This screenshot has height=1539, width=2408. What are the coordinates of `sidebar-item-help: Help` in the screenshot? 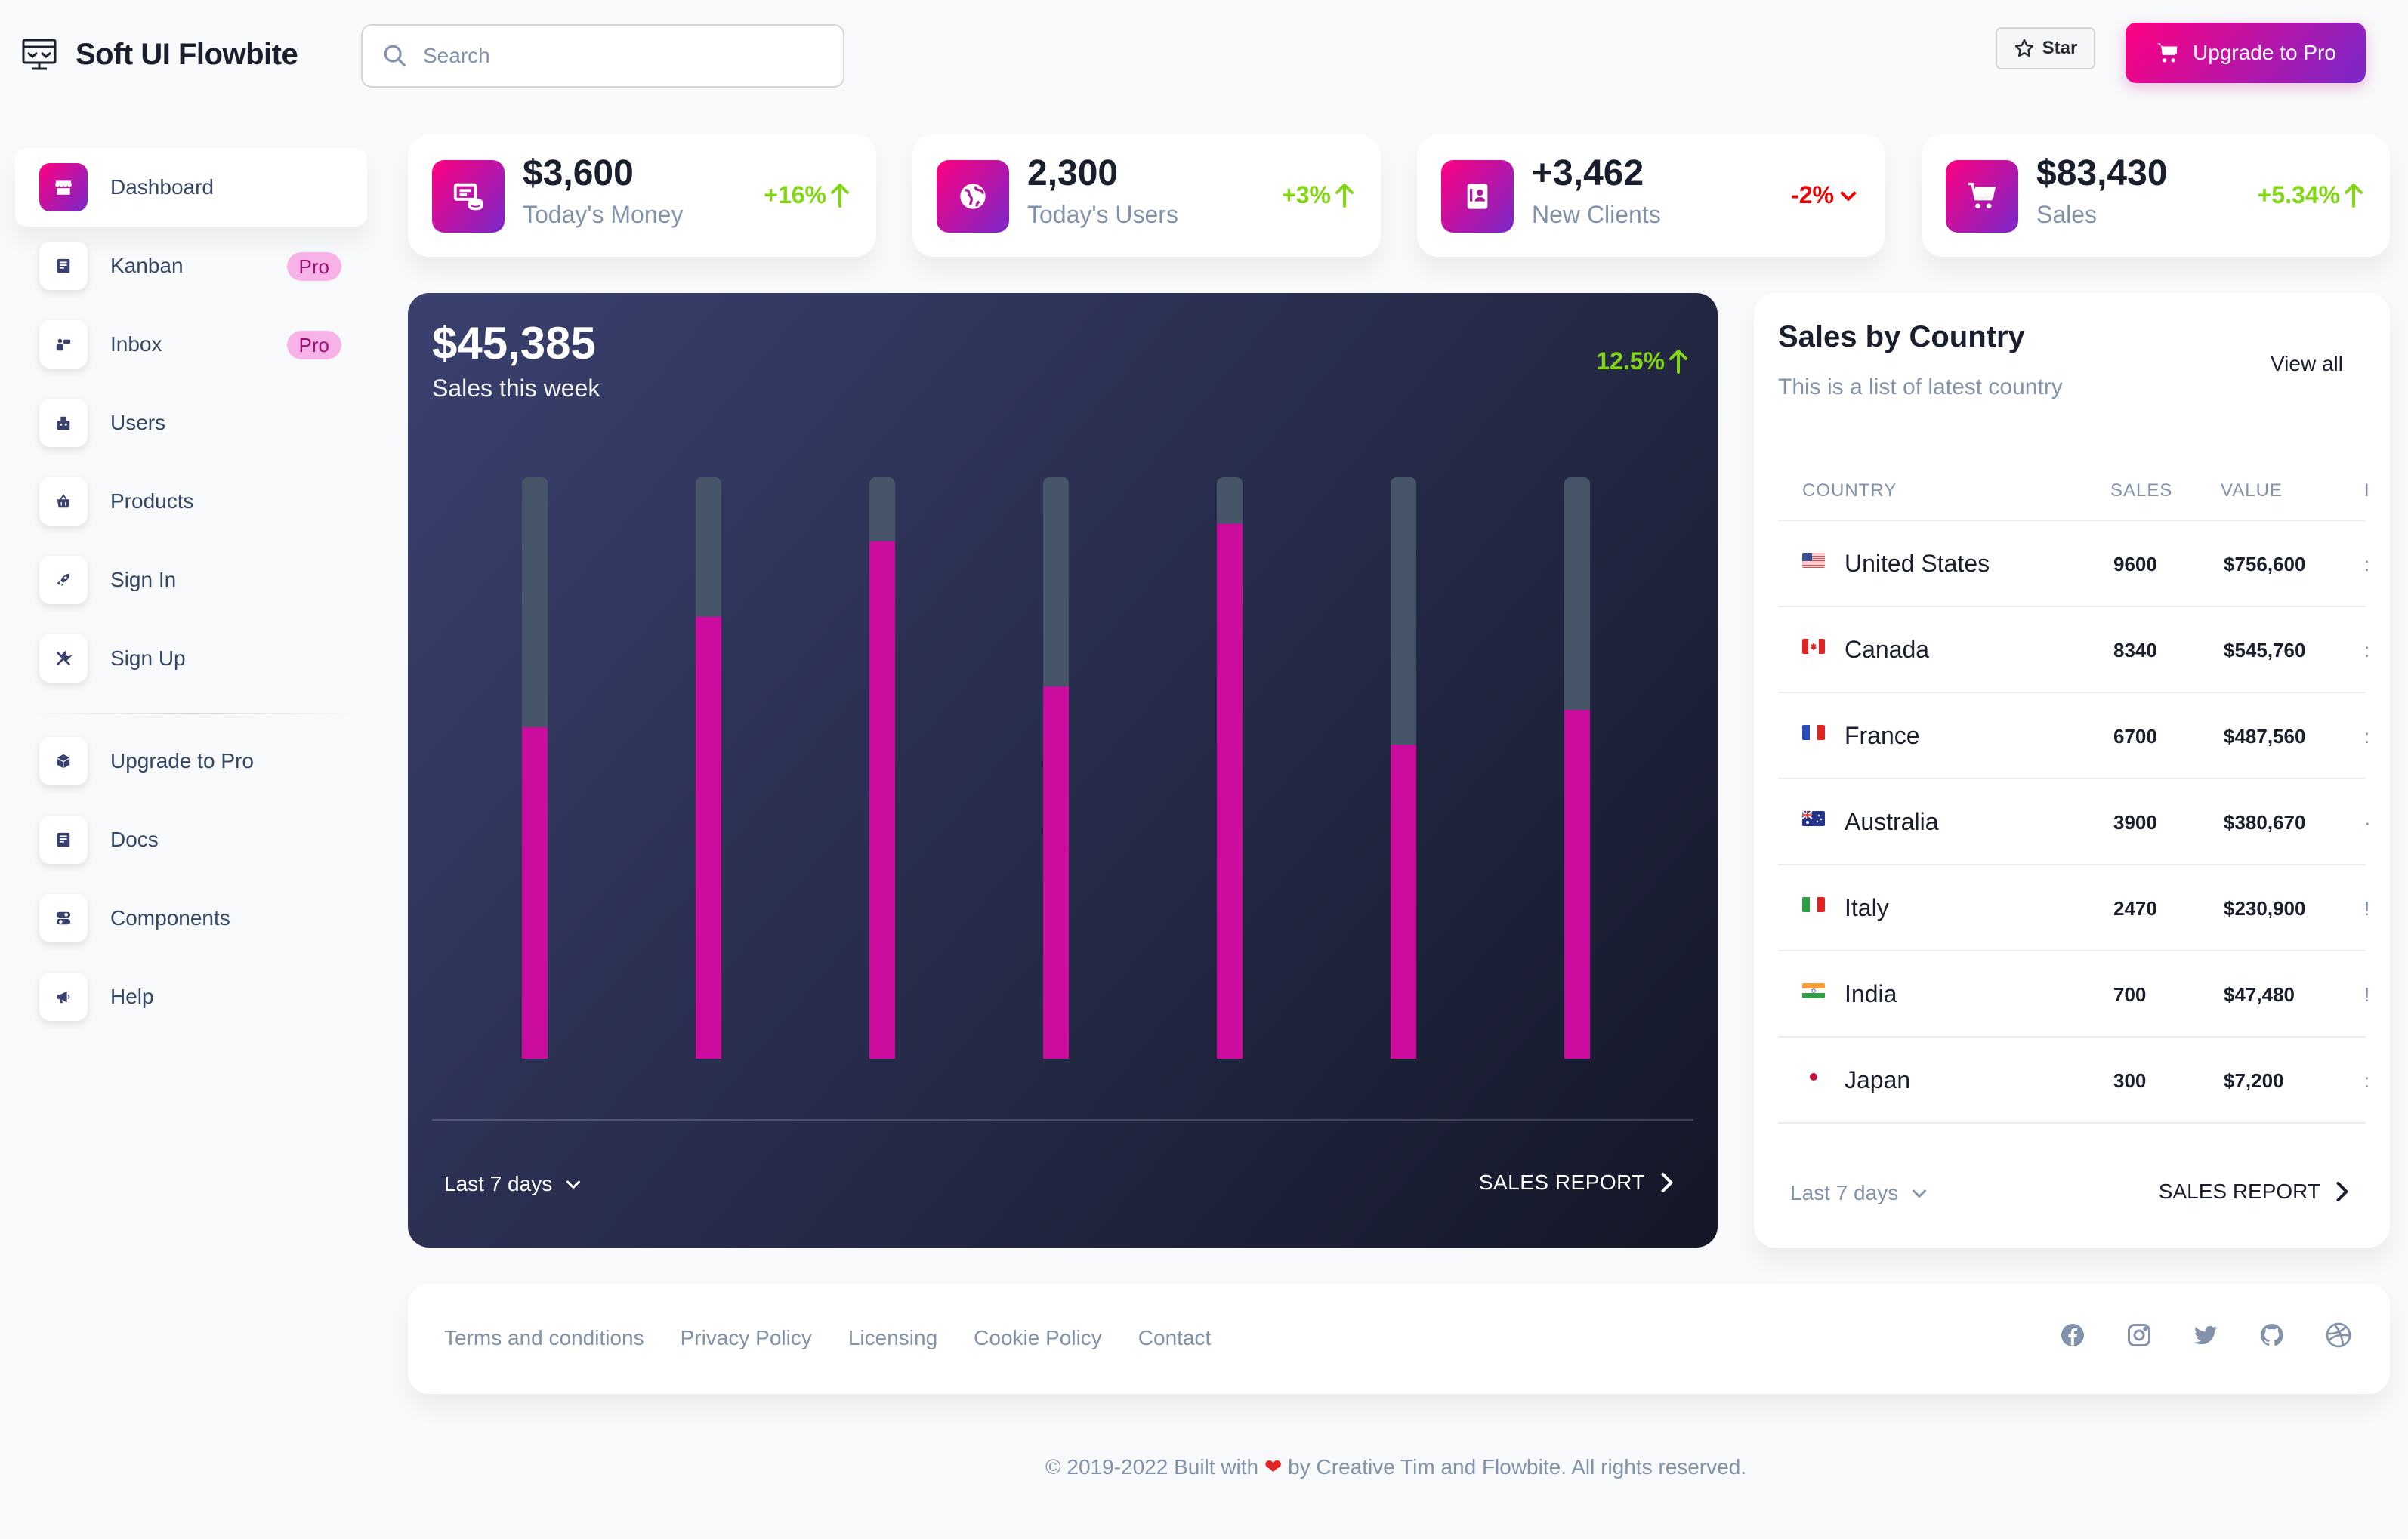 It's located at (191, 997).